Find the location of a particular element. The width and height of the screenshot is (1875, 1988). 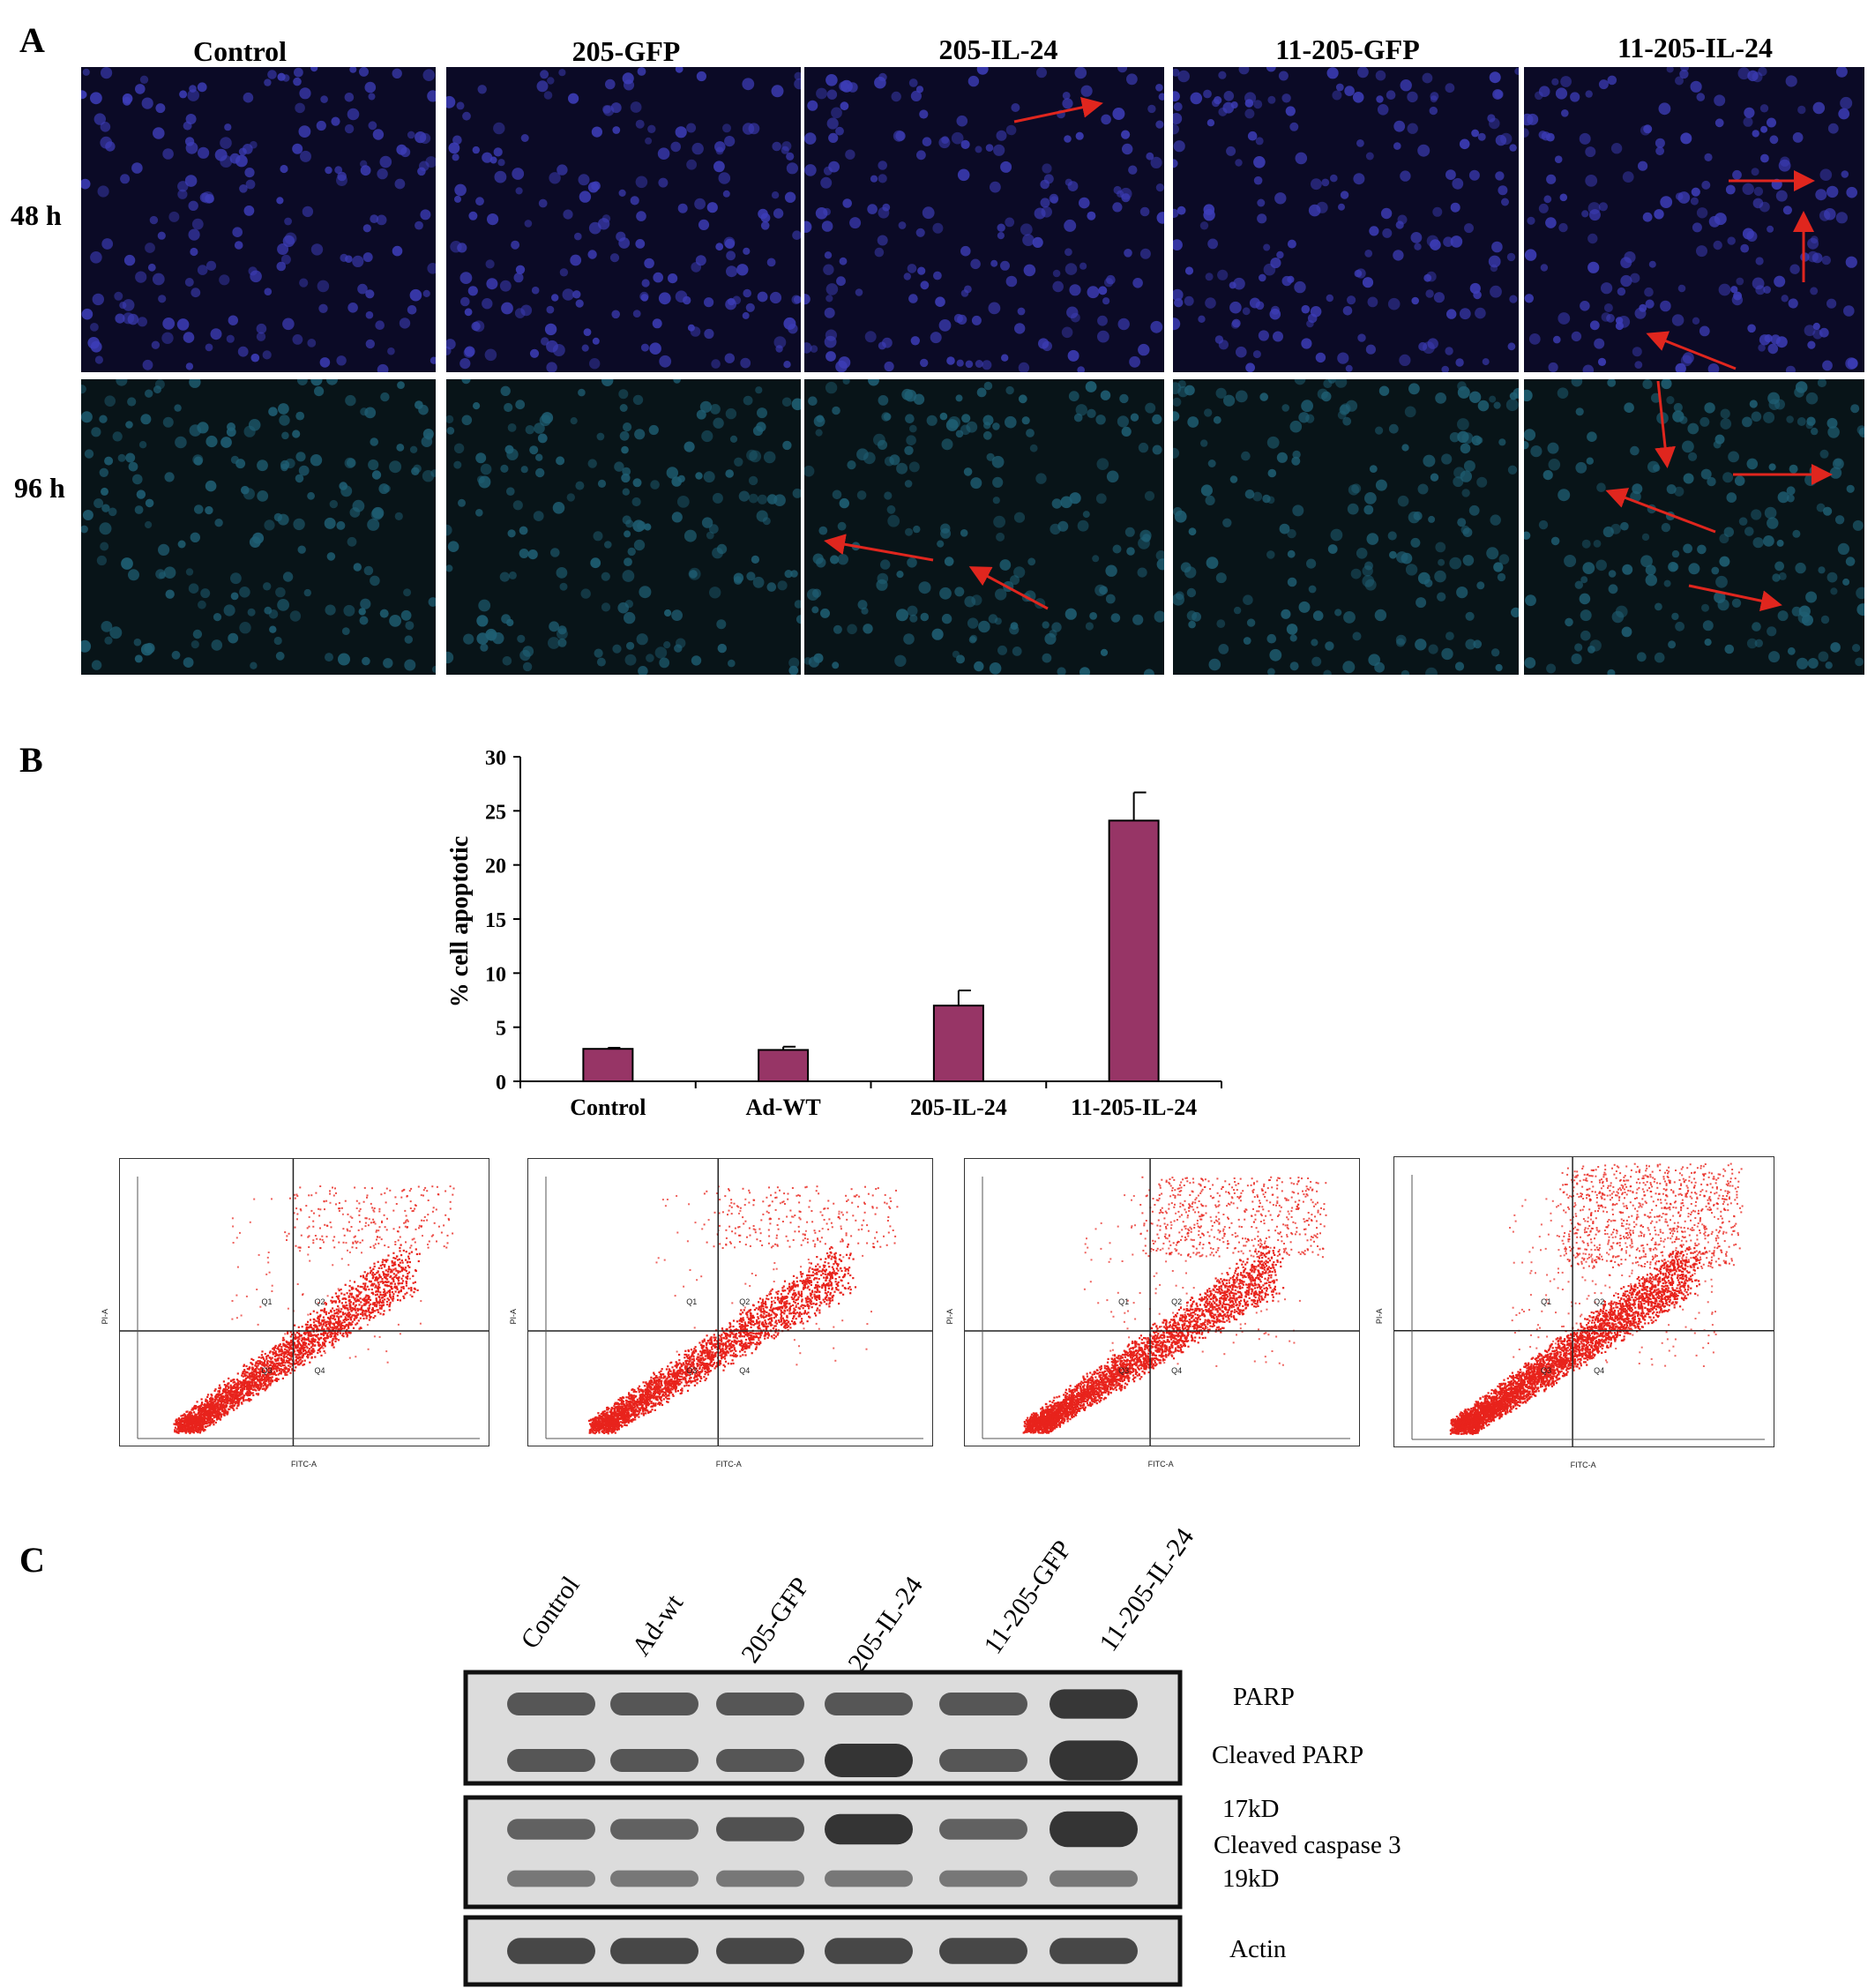

x-category-label: Ad-WT is located at coordinates (783, 1107).